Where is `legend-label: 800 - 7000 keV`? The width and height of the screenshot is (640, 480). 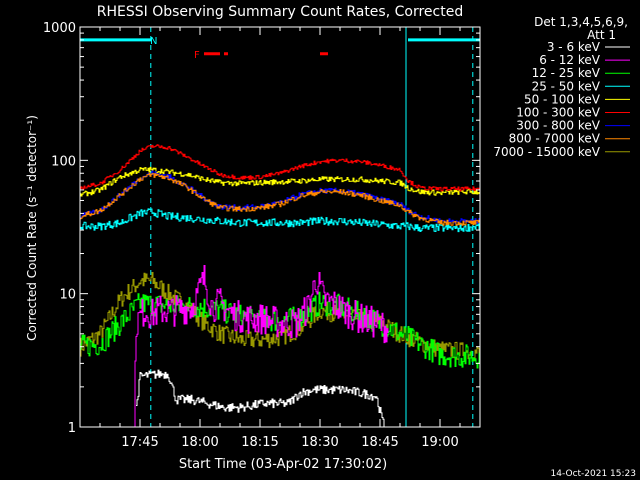
legend-label: 800 - 7000 keV is located at coordinates (555, 139).